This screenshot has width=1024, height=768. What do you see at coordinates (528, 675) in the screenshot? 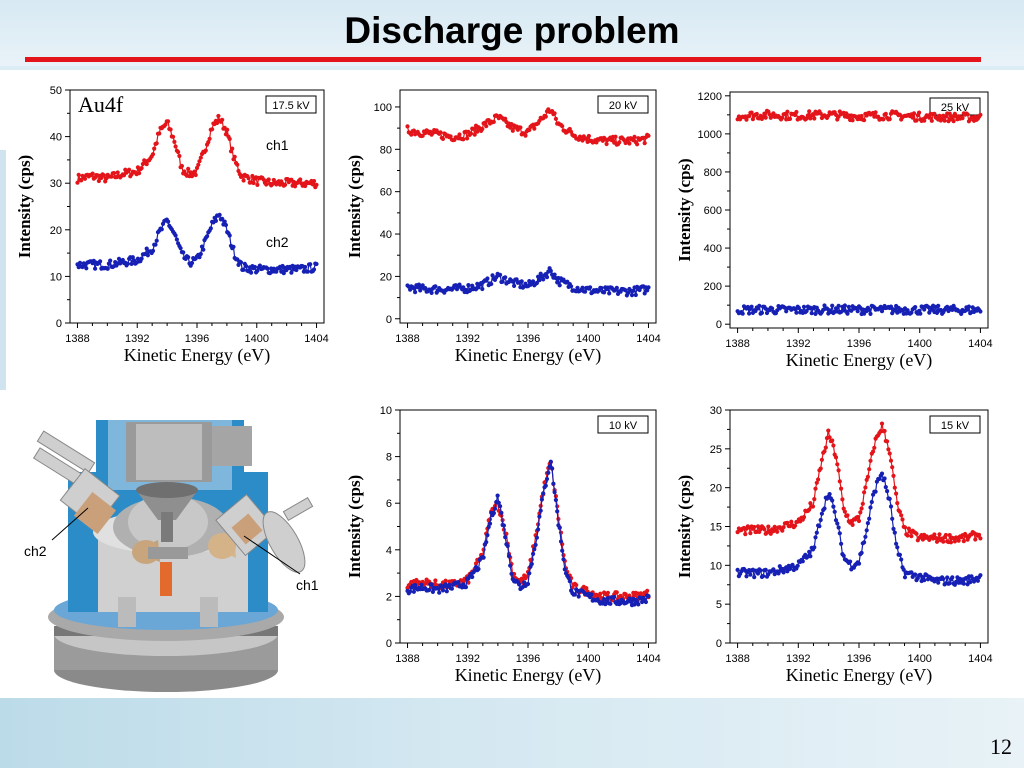
I see `x-axis-label: Kinetic Energy (eV)` at bounding box center [528, 675].